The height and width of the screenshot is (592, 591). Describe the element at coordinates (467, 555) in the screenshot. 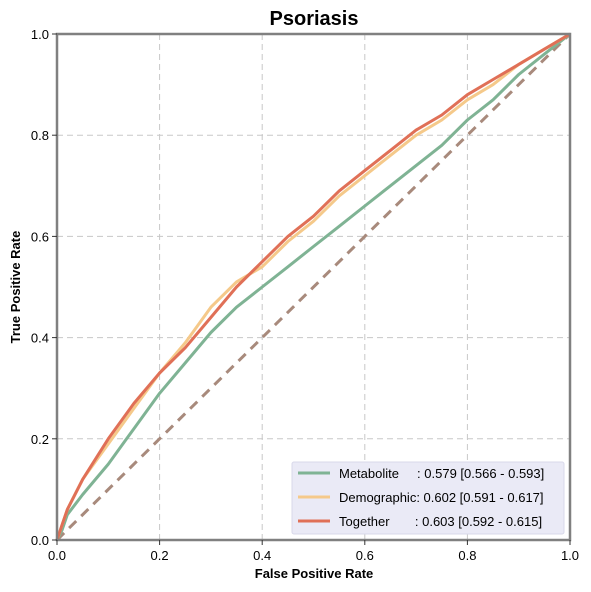

I see `x-tick-label: 0.8` at that location.